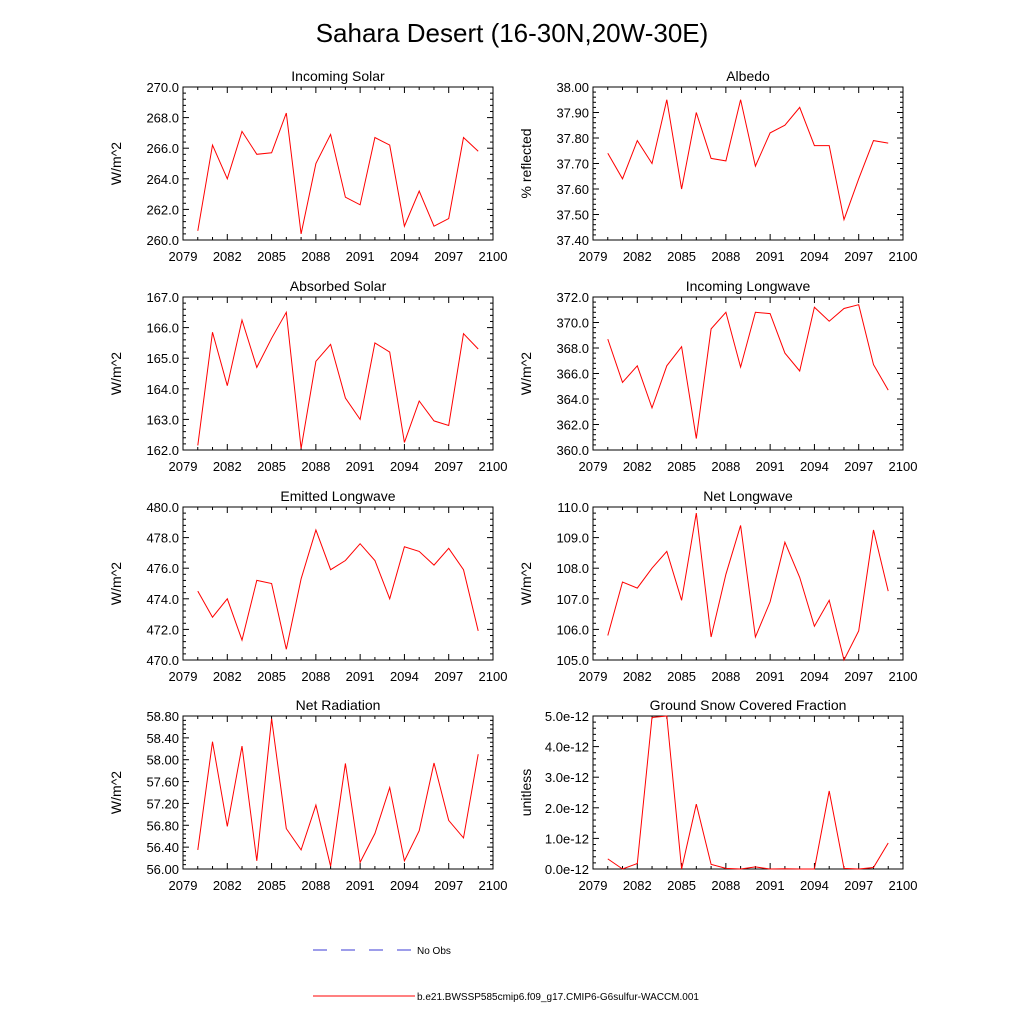  Describe the element at coordinates (748, 496) in the screenshot. I see `panel-title: Net Longwave` at that location.